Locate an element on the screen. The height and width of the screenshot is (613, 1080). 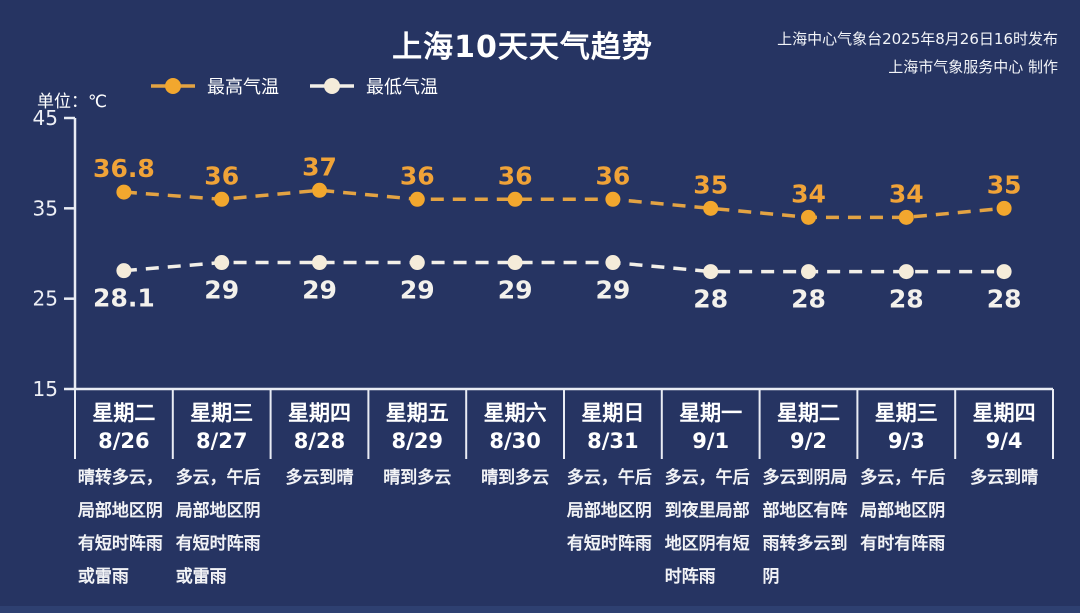
footer-strip is located at coordinates (540, 609).